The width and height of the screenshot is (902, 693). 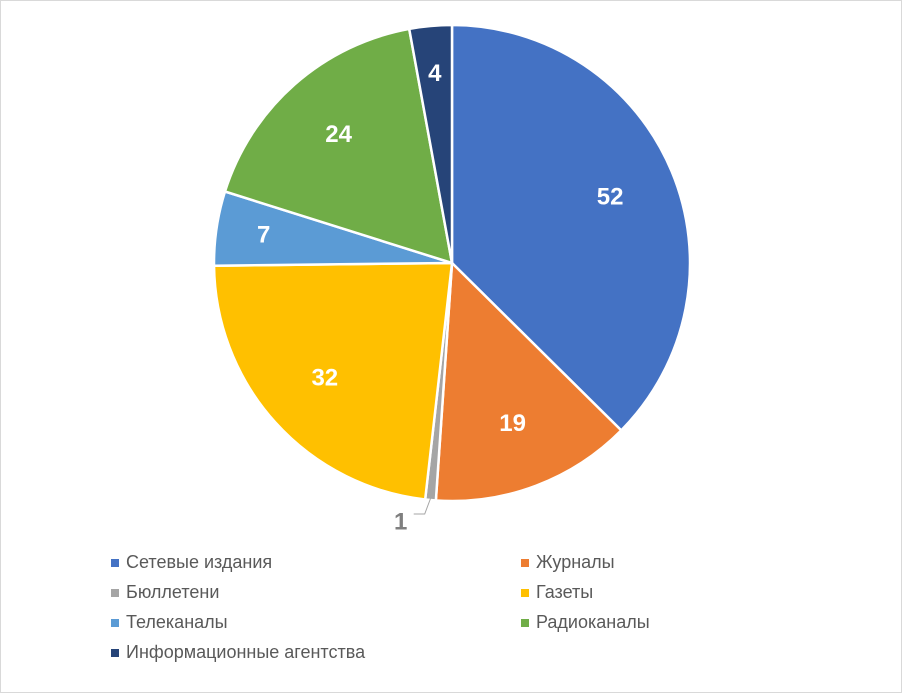 I want to click on legend-entry-6: Радиоканалы, so click(x=606, y=622).